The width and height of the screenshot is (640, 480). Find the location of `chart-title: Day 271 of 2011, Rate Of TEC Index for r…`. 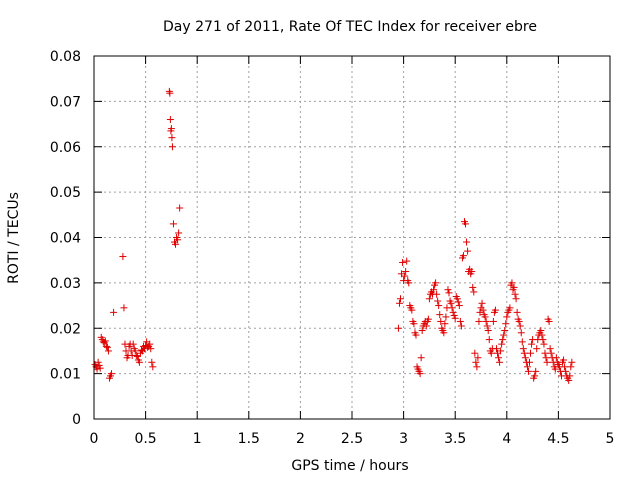

chart-title: Day 271 of 2011, Rate Of TEC Index for r… is located at coordinates (350, 27).